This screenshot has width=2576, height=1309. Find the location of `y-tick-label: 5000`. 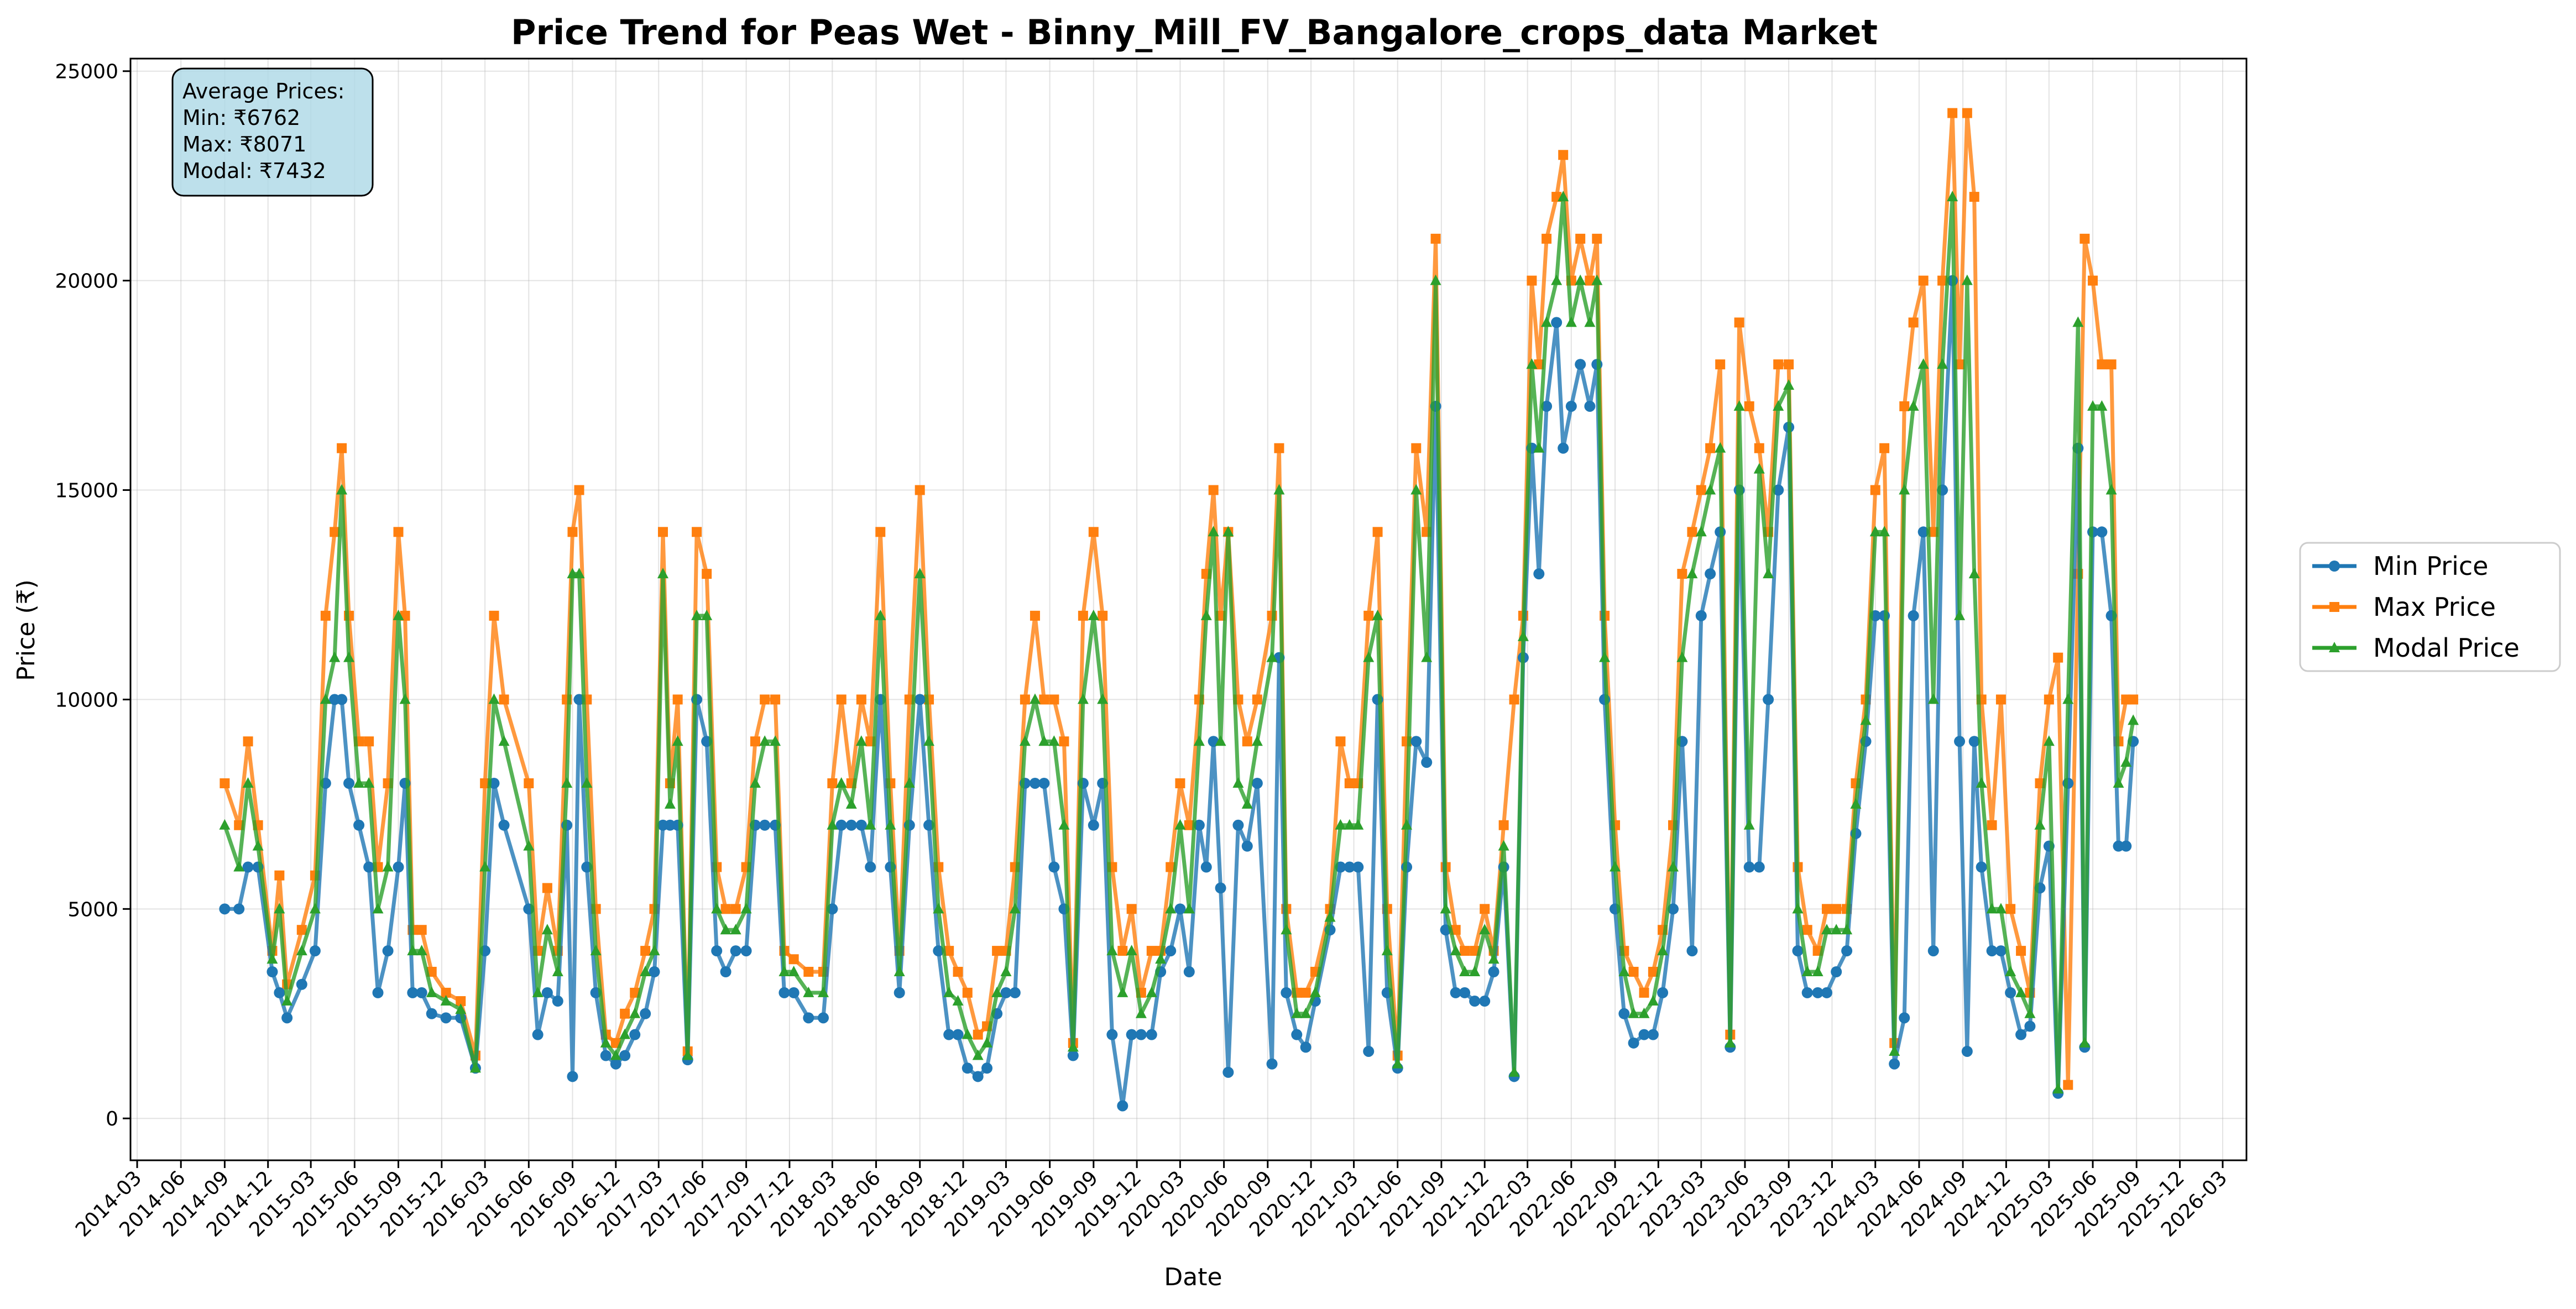

y-tick-label: 5000 is located at coordinates (92, 910).